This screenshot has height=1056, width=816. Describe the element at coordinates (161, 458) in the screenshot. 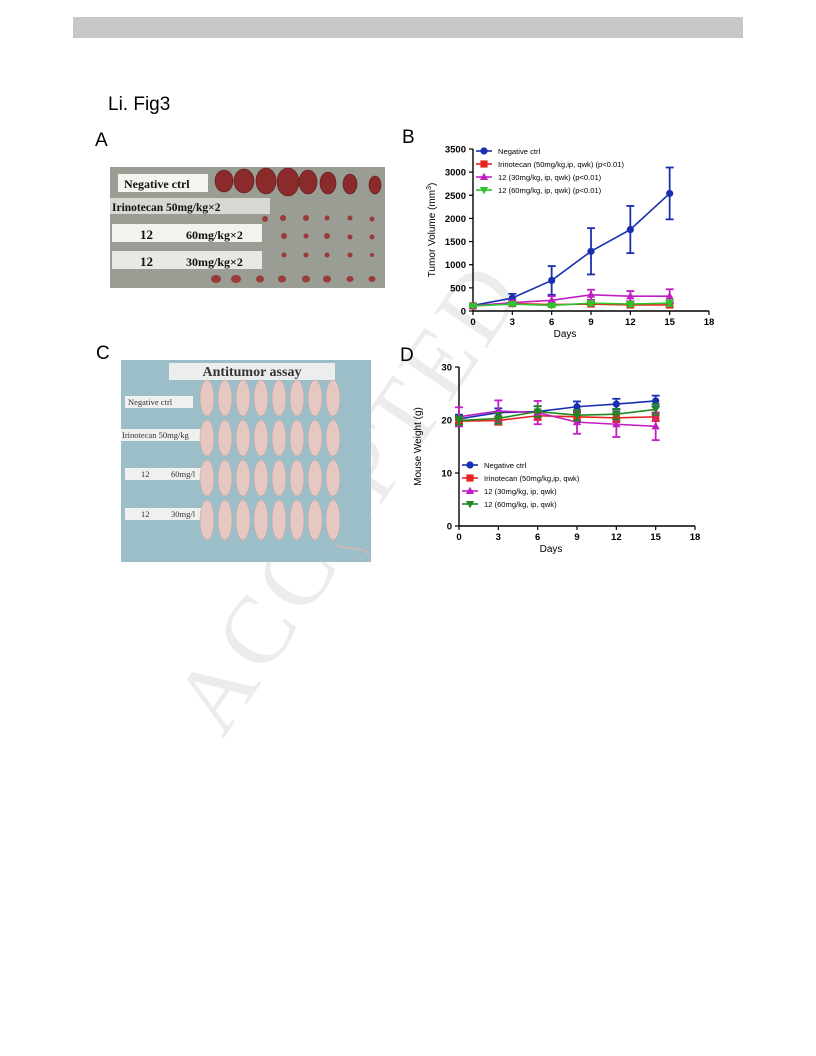

I see `label-strips` at that location.